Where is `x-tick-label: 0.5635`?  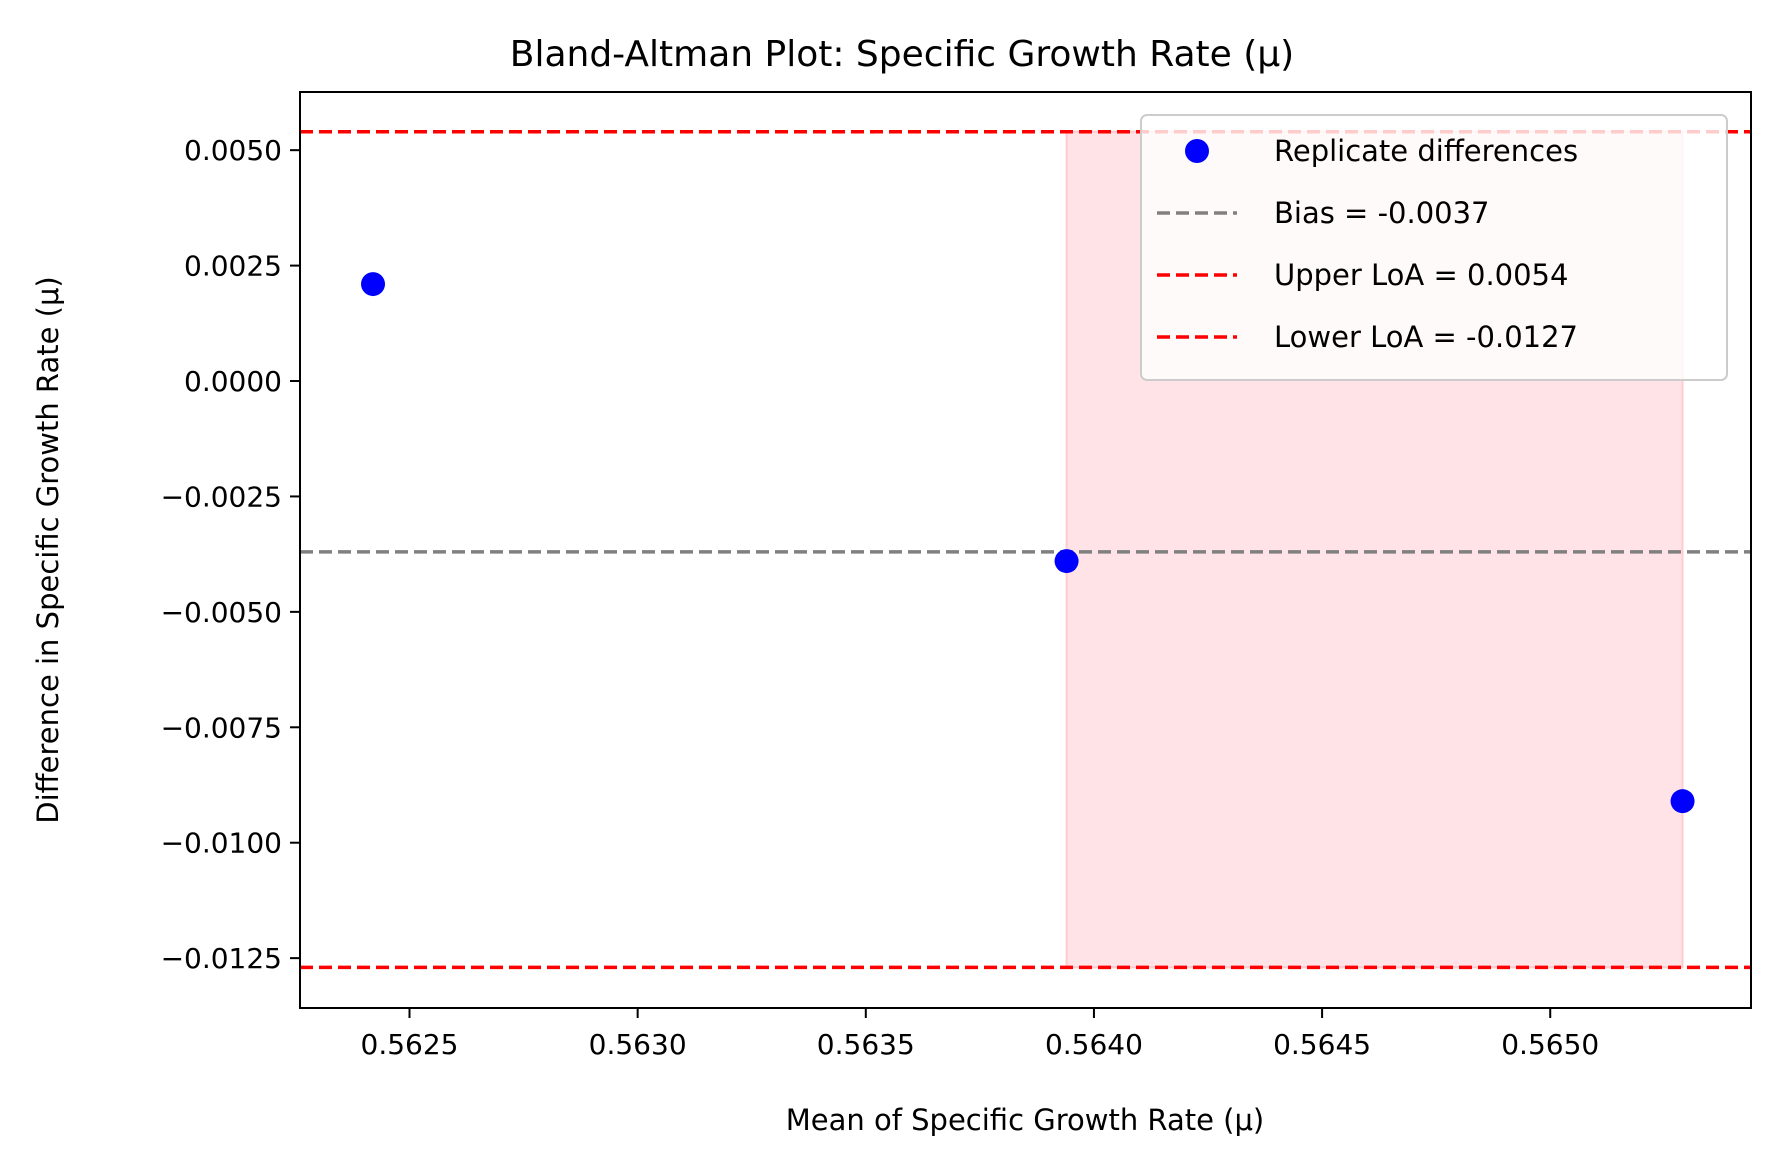
x-tick-label: 0.5635 is located at coordinates (866, 1044).